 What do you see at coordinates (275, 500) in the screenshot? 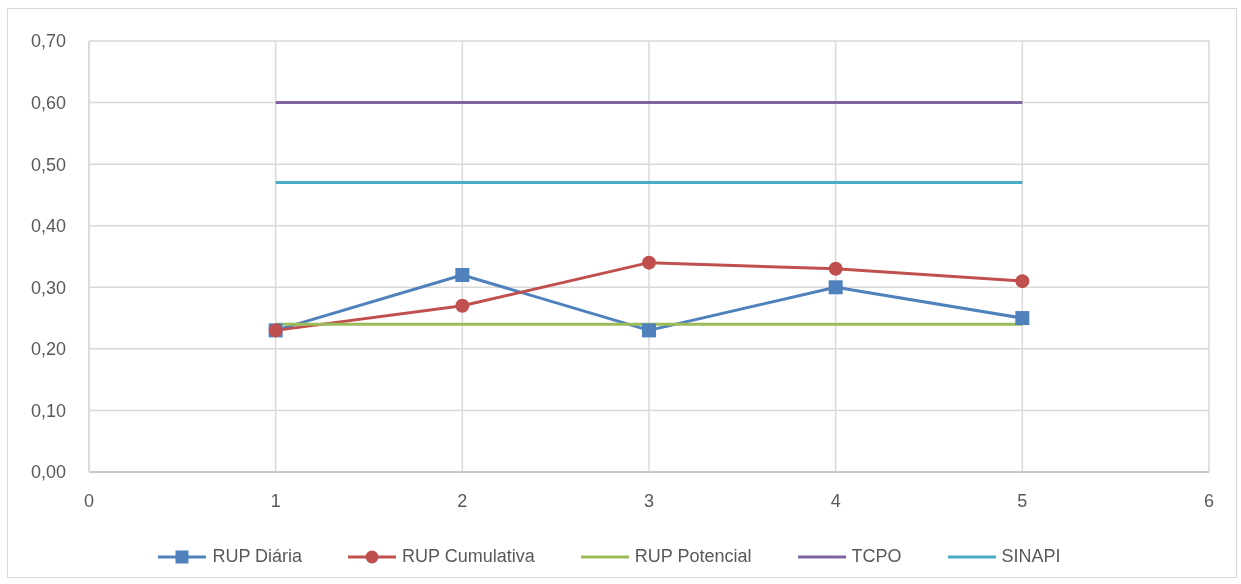
I see `x-tick-label: 1` at bounding box center [275, 500].